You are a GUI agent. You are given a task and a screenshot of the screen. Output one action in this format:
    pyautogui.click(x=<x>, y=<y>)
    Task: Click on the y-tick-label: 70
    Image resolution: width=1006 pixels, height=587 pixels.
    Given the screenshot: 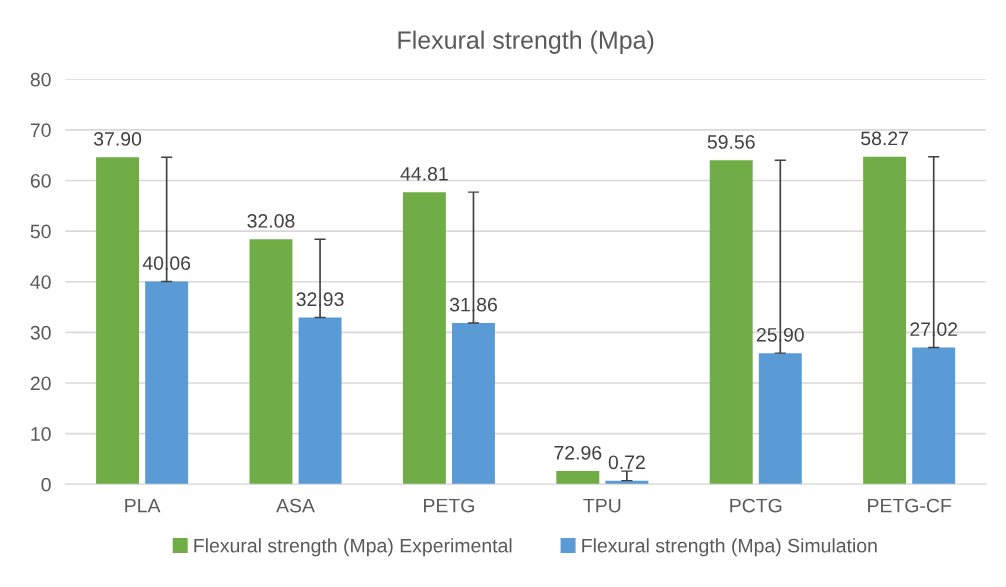 What is the action you would take?
    pyautogui.click(x=40, y=130)
    